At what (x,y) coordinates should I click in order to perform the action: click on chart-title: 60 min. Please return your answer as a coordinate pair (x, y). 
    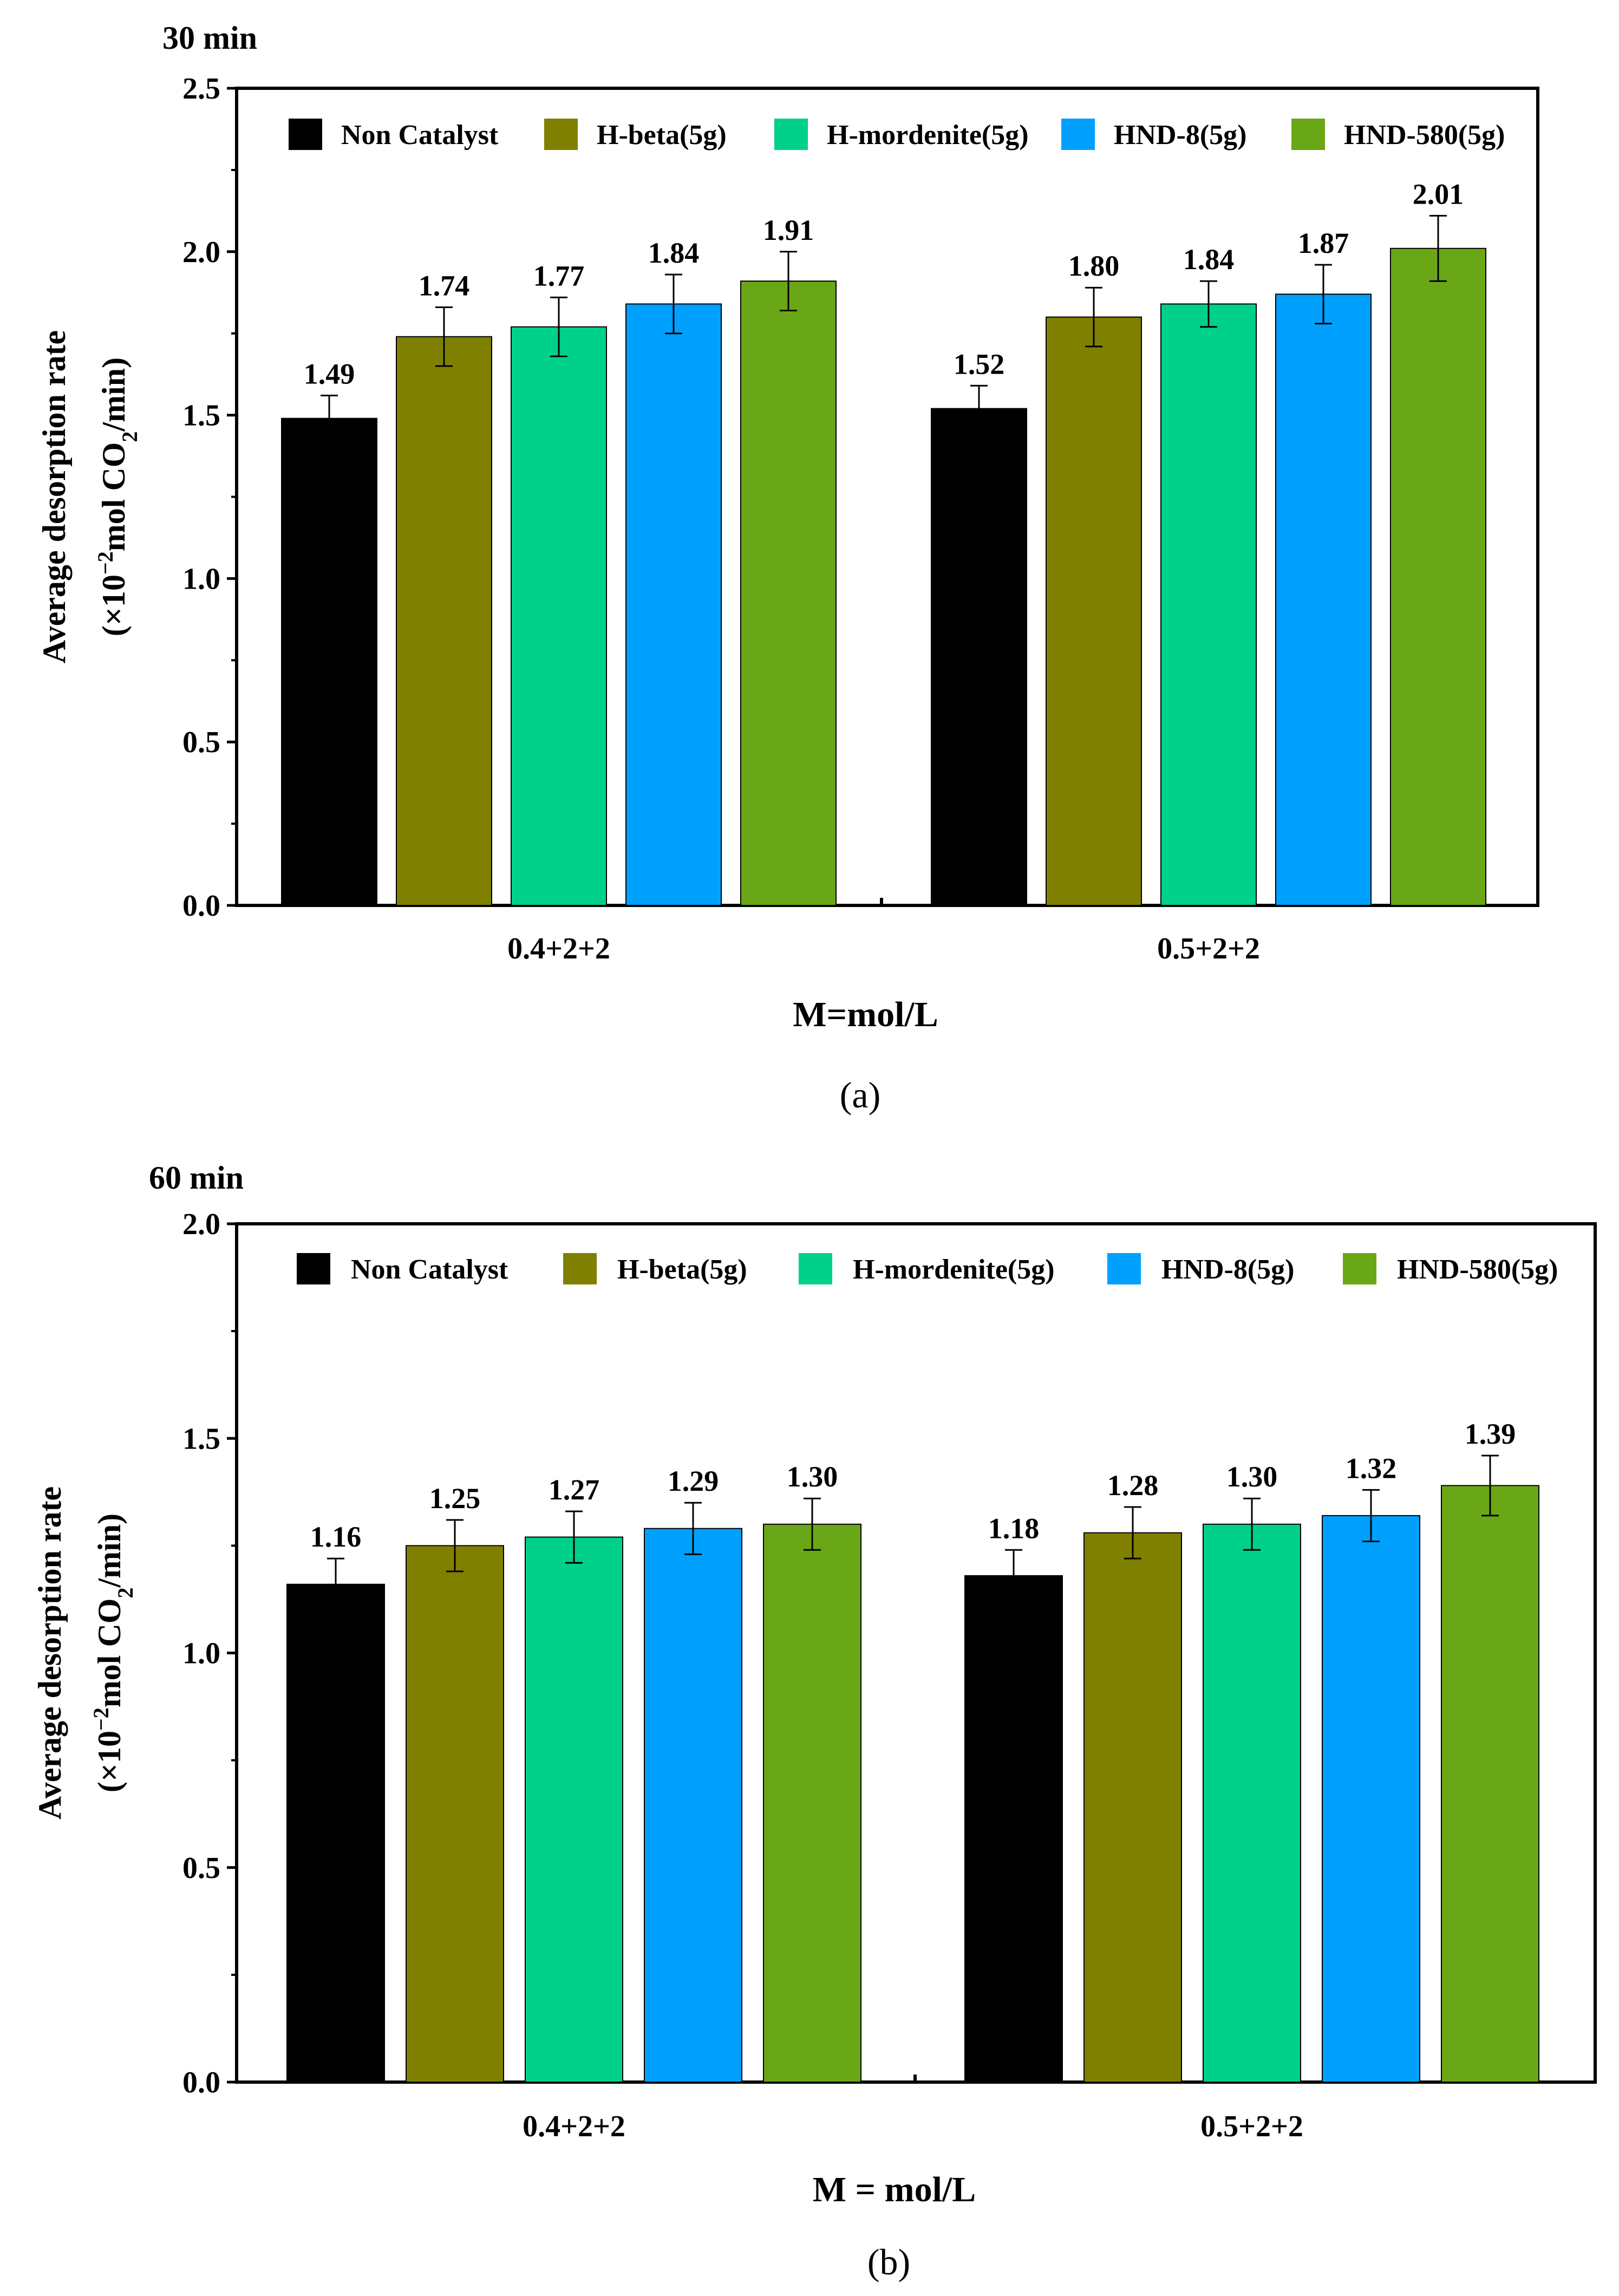
    Looking at the image, I should click on (196, 1178).